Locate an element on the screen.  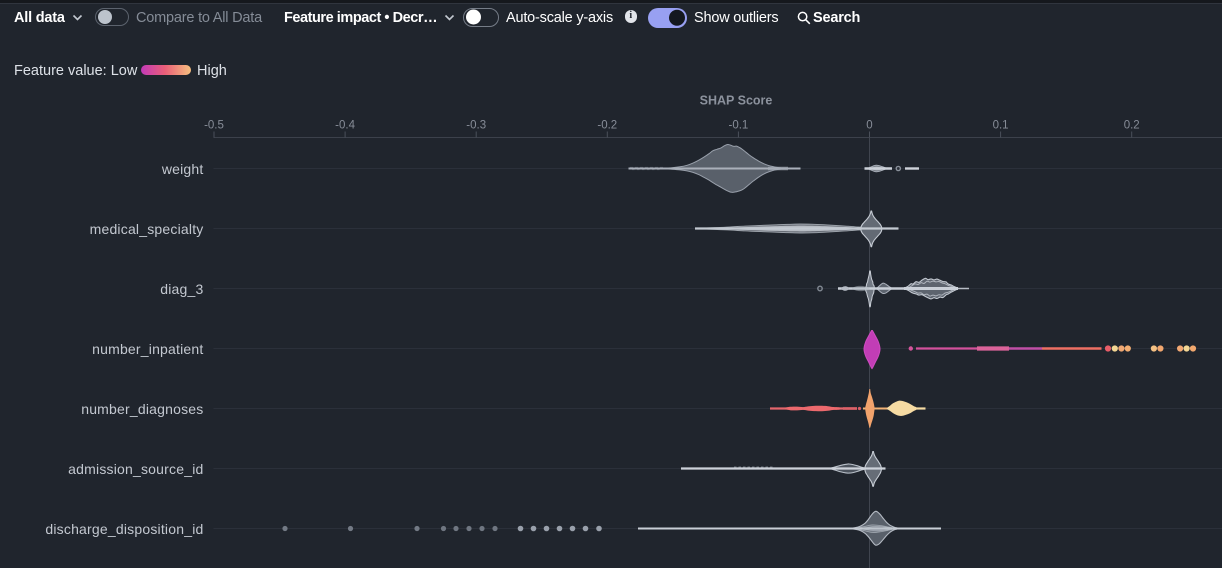
svg-text: -0.4 is located at coordinates (345, 126).